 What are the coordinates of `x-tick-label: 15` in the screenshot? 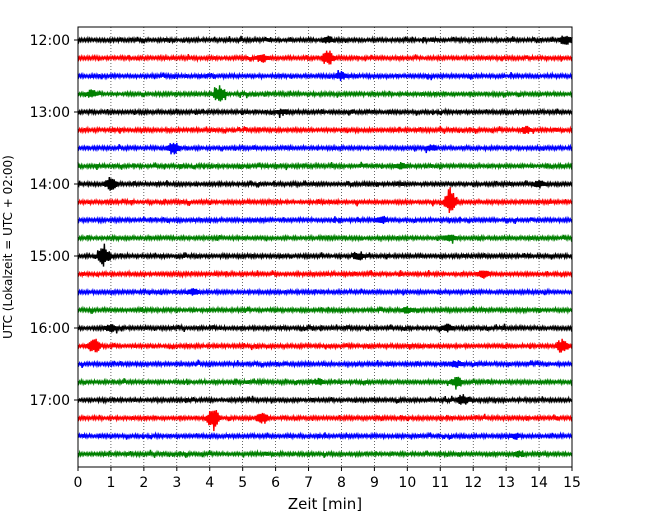 It's located at (572, 483).